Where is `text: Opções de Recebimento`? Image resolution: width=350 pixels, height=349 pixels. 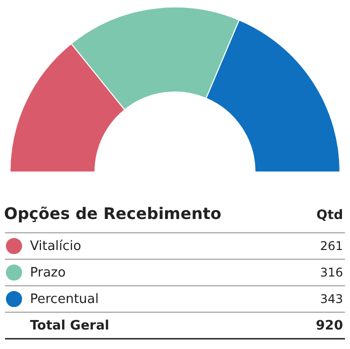
text: Opções de Recebimento is located at coordinates (113, 213).